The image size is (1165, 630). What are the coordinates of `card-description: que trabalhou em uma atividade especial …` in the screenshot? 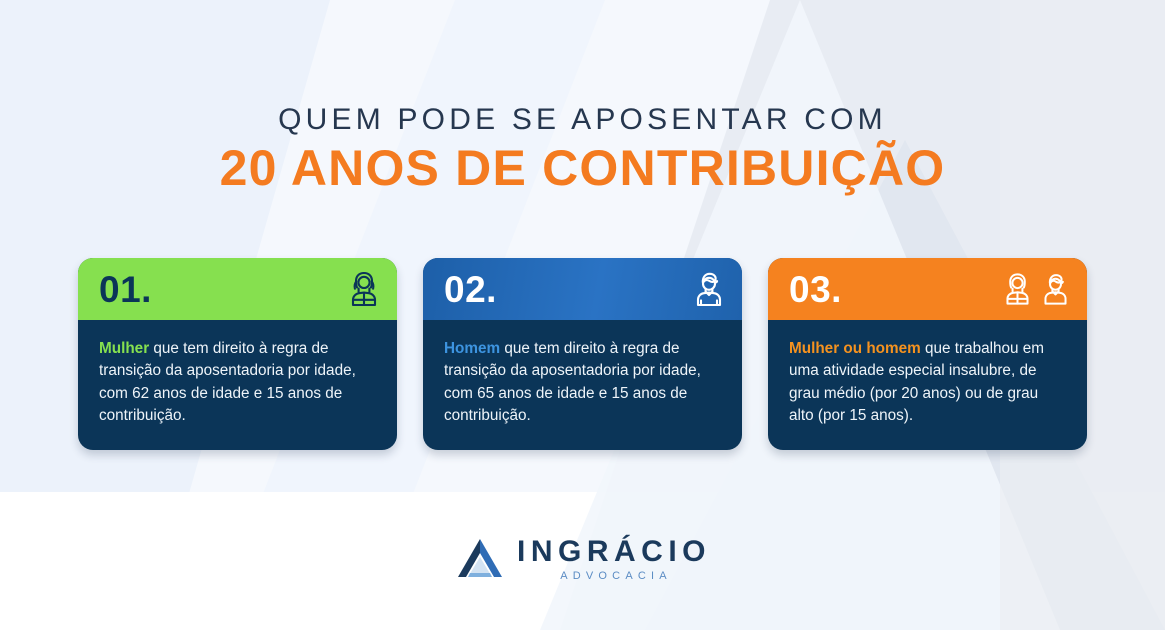 It's located at (917, 382).